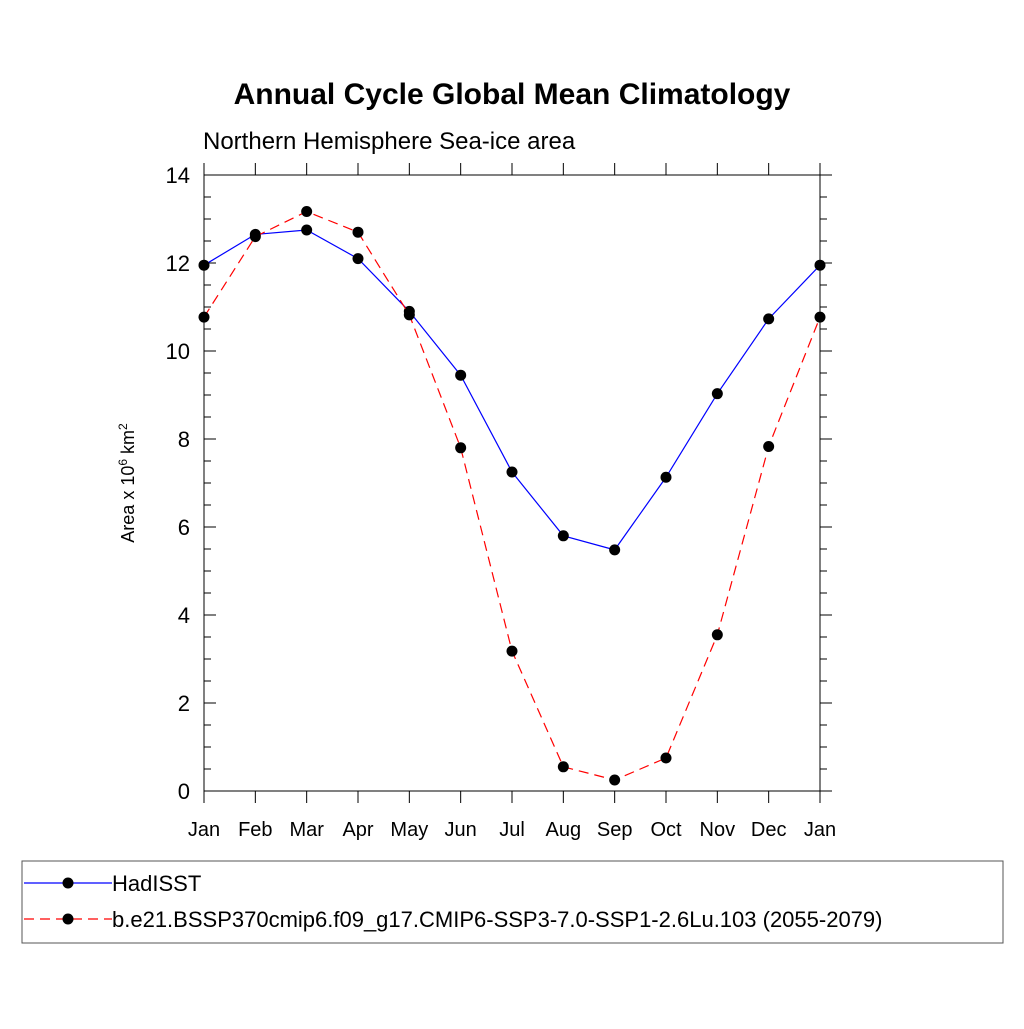  I want to click on y-tick-label: 2, so click(184, 703).